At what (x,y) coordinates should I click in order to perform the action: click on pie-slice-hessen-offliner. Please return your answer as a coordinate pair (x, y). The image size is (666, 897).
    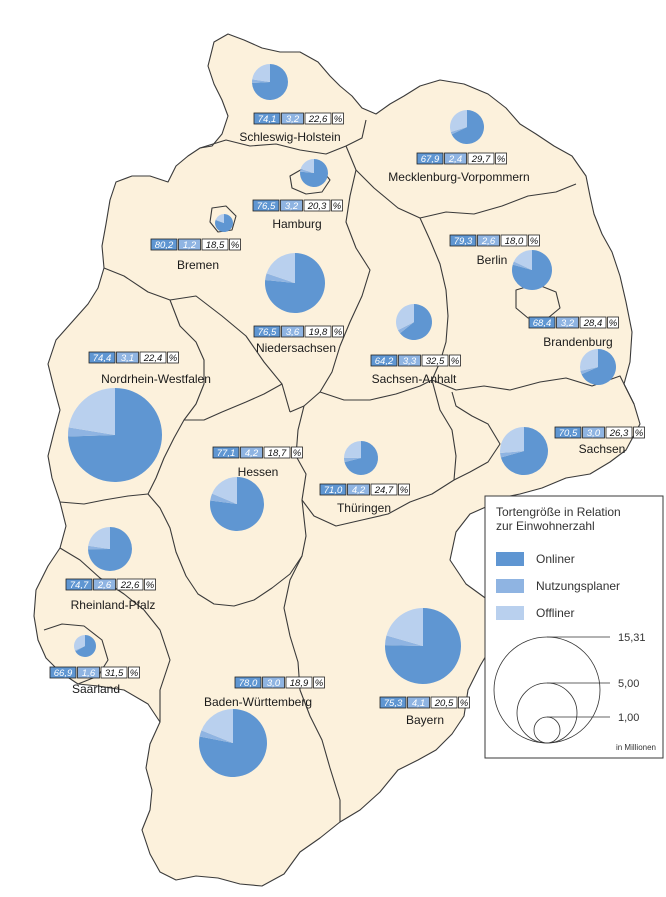
    Looking at the image, I should click on (224, 490).